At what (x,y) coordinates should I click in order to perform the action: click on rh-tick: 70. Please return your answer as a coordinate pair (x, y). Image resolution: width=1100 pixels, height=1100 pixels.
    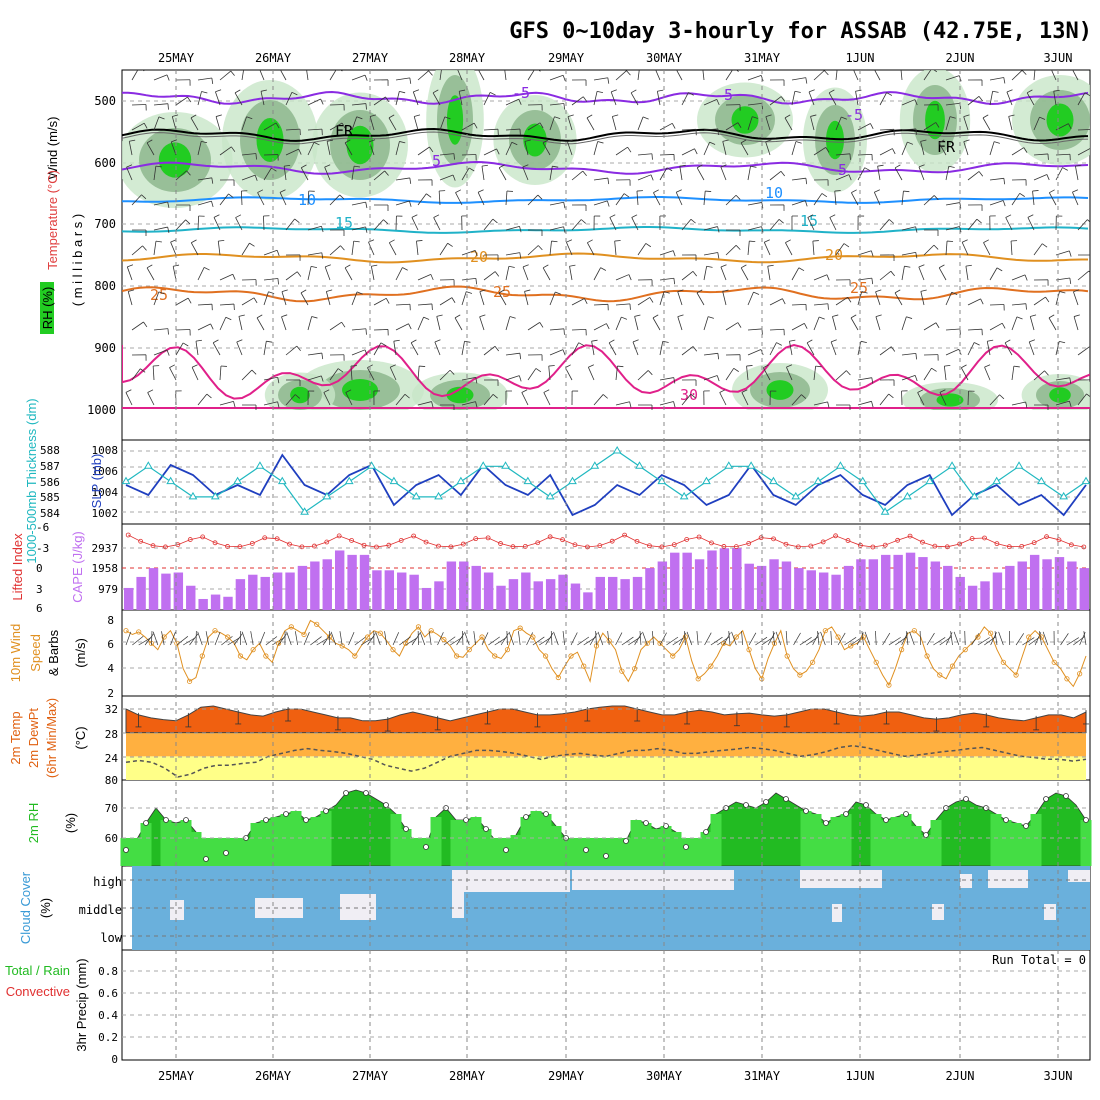
    Looking at the image, I should click on (111, 808).